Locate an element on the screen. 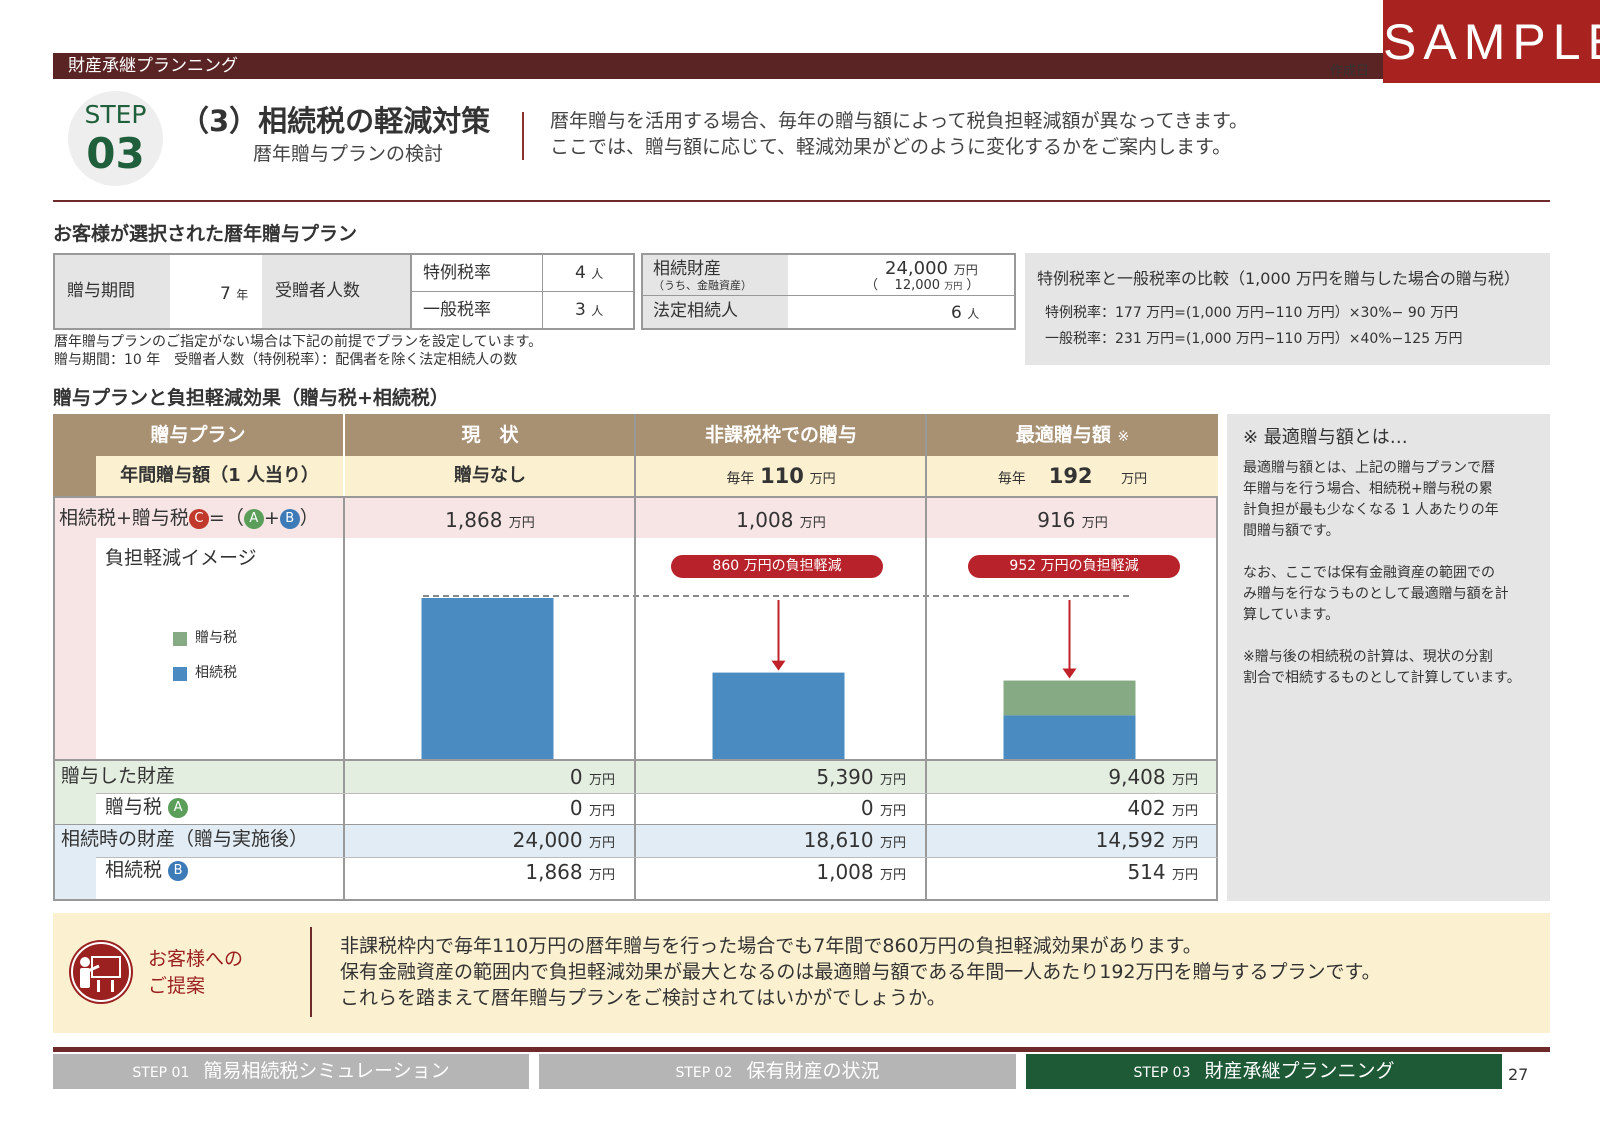  estate-sublabel: （うち、金融資産） is located at coordinates (702, 285).